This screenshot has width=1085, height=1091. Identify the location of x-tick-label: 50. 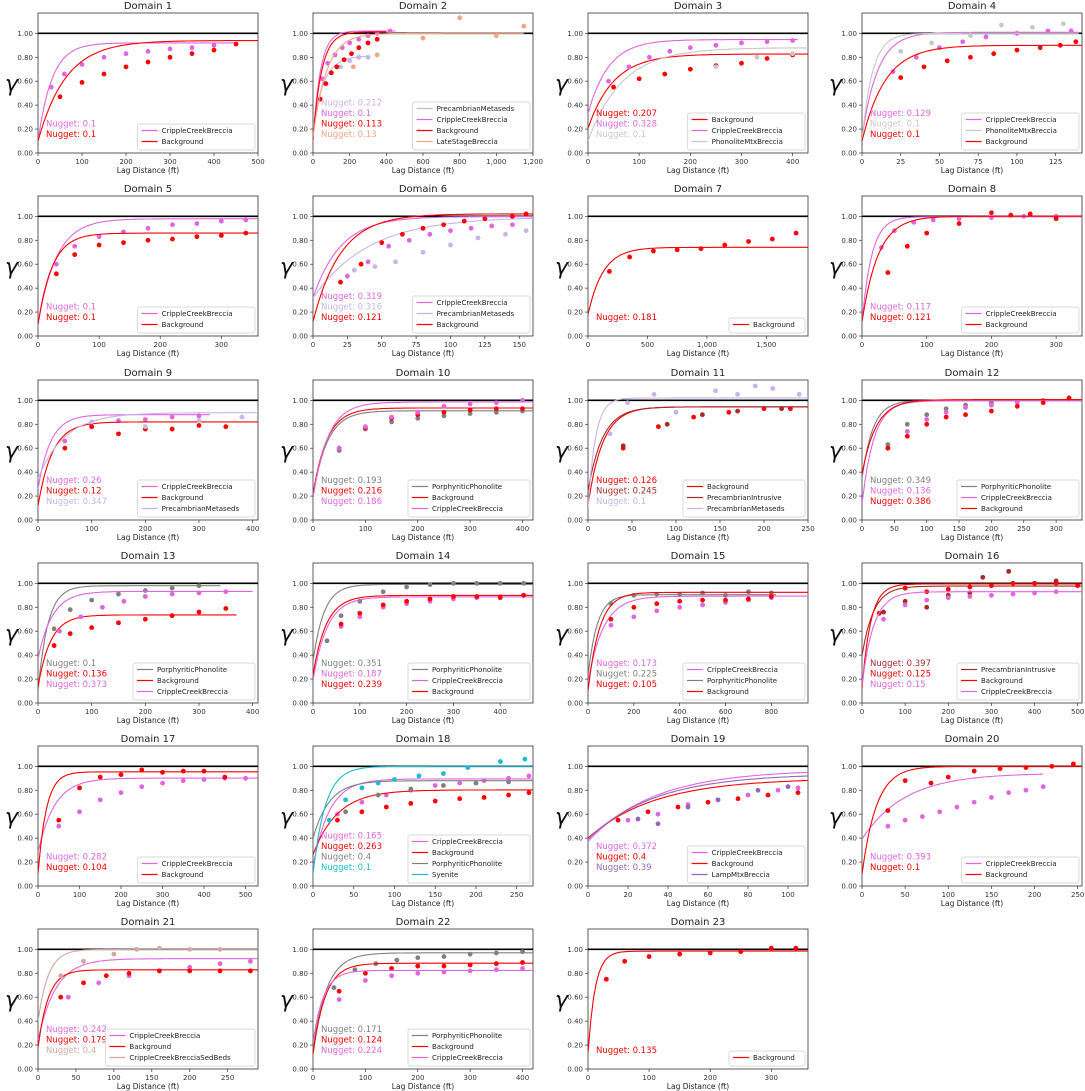
(939, 162).